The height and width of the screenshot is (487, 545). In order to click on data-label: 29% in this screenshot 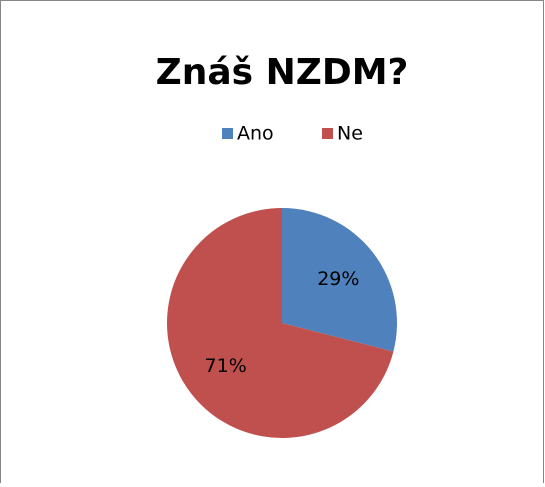, I will do `click(338, 279)`.